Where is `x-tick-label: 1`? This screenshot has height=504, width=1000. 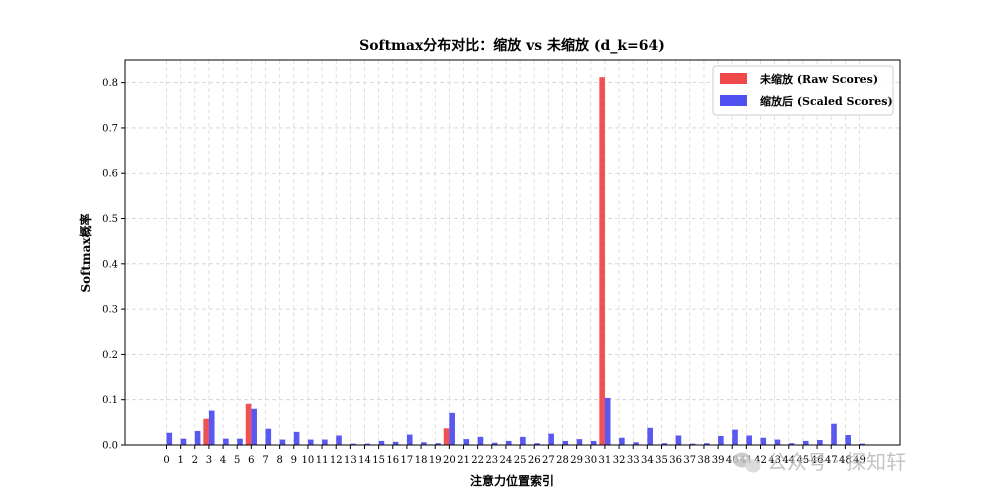
x-tick-label: 1 is located at coordinates (180, 460).